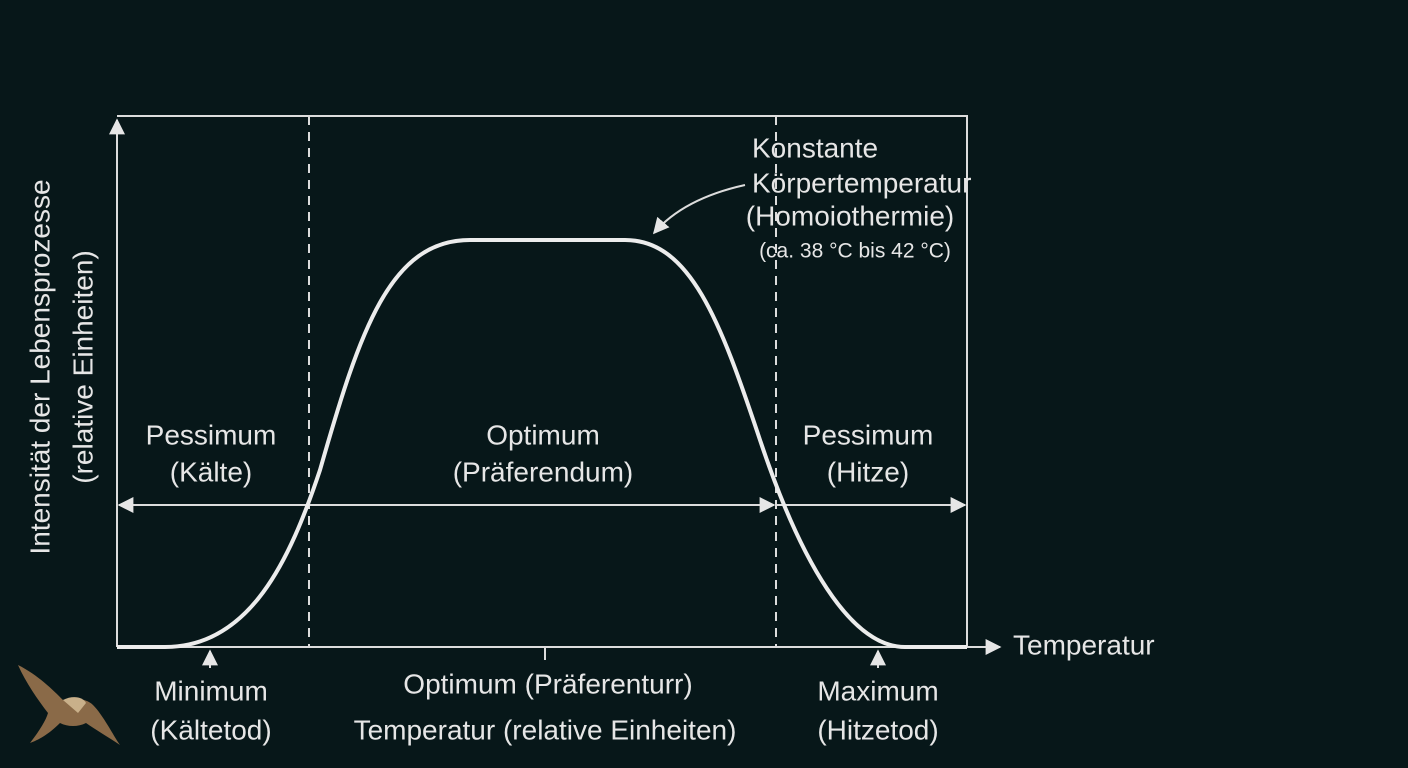 This screenshot has width=1408, height=768. I want to click on marker-label: Maximum, so click(877, 690).